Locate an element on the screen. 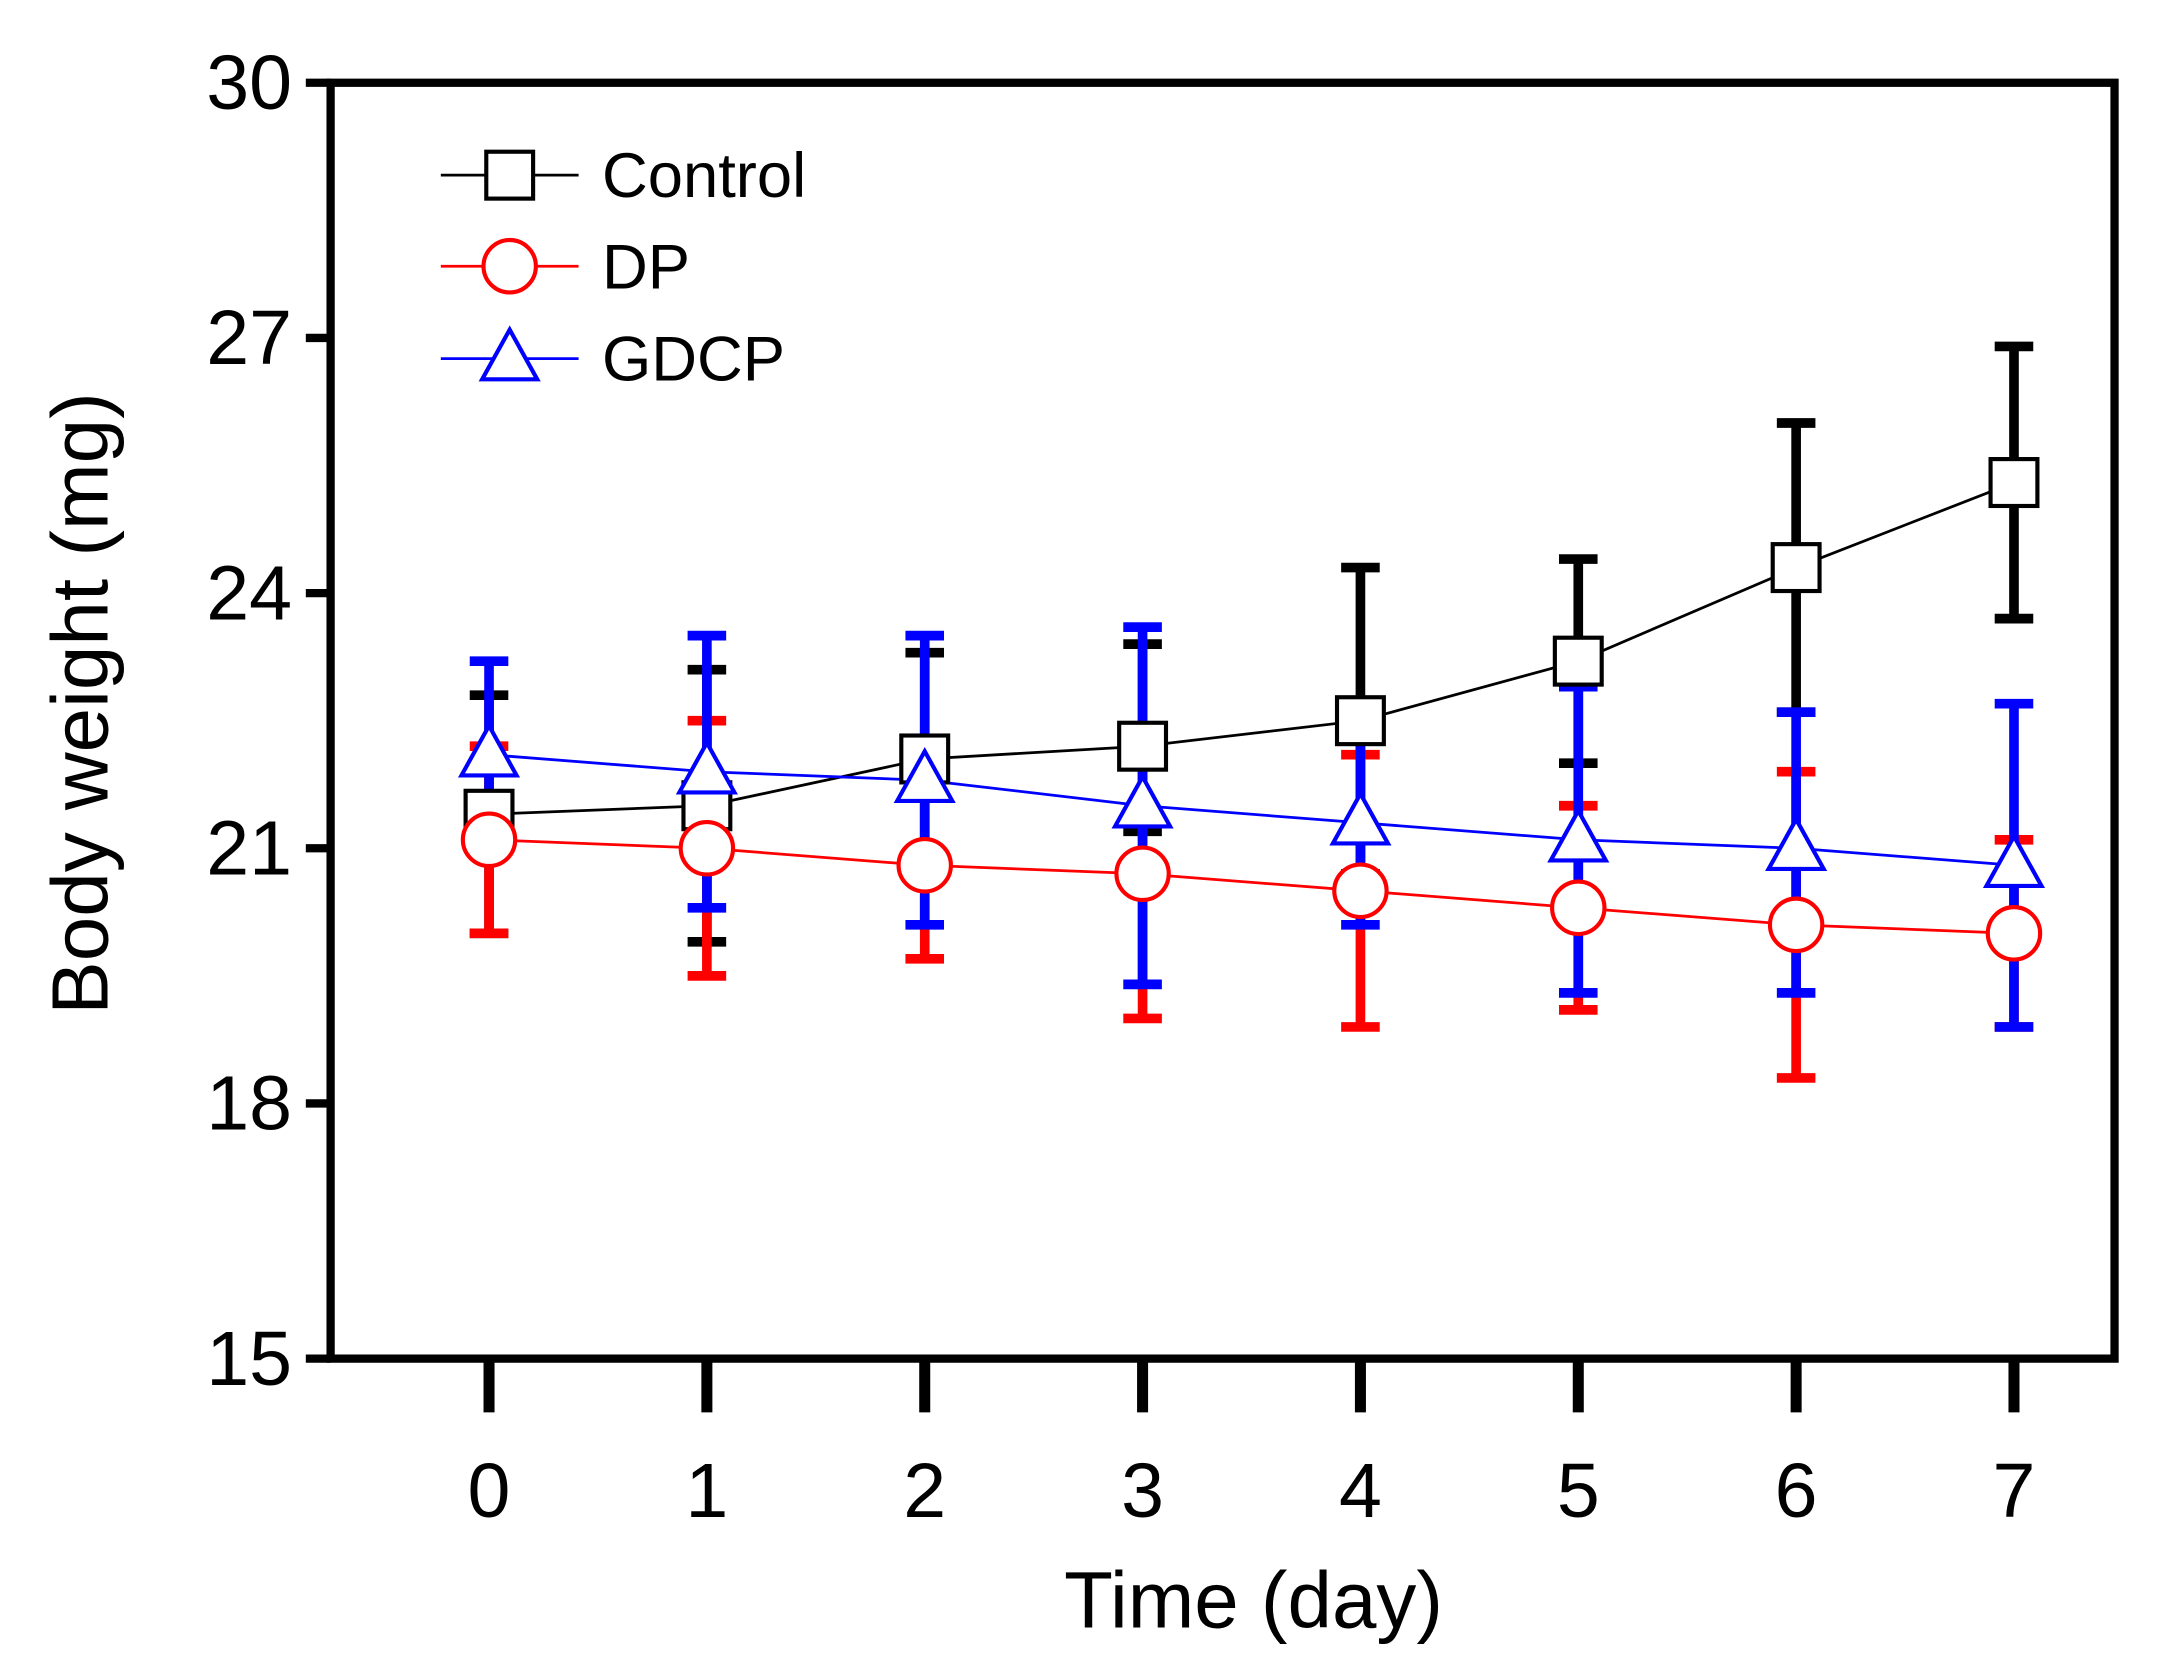  y-tick-label: 30 is located at coordinates (249, 83).